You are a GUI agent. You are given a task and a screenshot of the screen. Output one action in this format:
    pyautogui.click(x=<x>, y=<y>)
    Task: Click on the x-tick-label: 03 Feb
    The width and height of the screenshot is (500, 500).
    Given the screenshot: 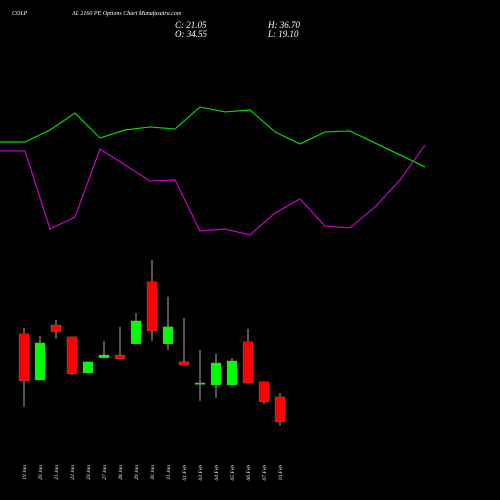 What is the action you would take?
    pyautogui.click(x=201, y=473)
    